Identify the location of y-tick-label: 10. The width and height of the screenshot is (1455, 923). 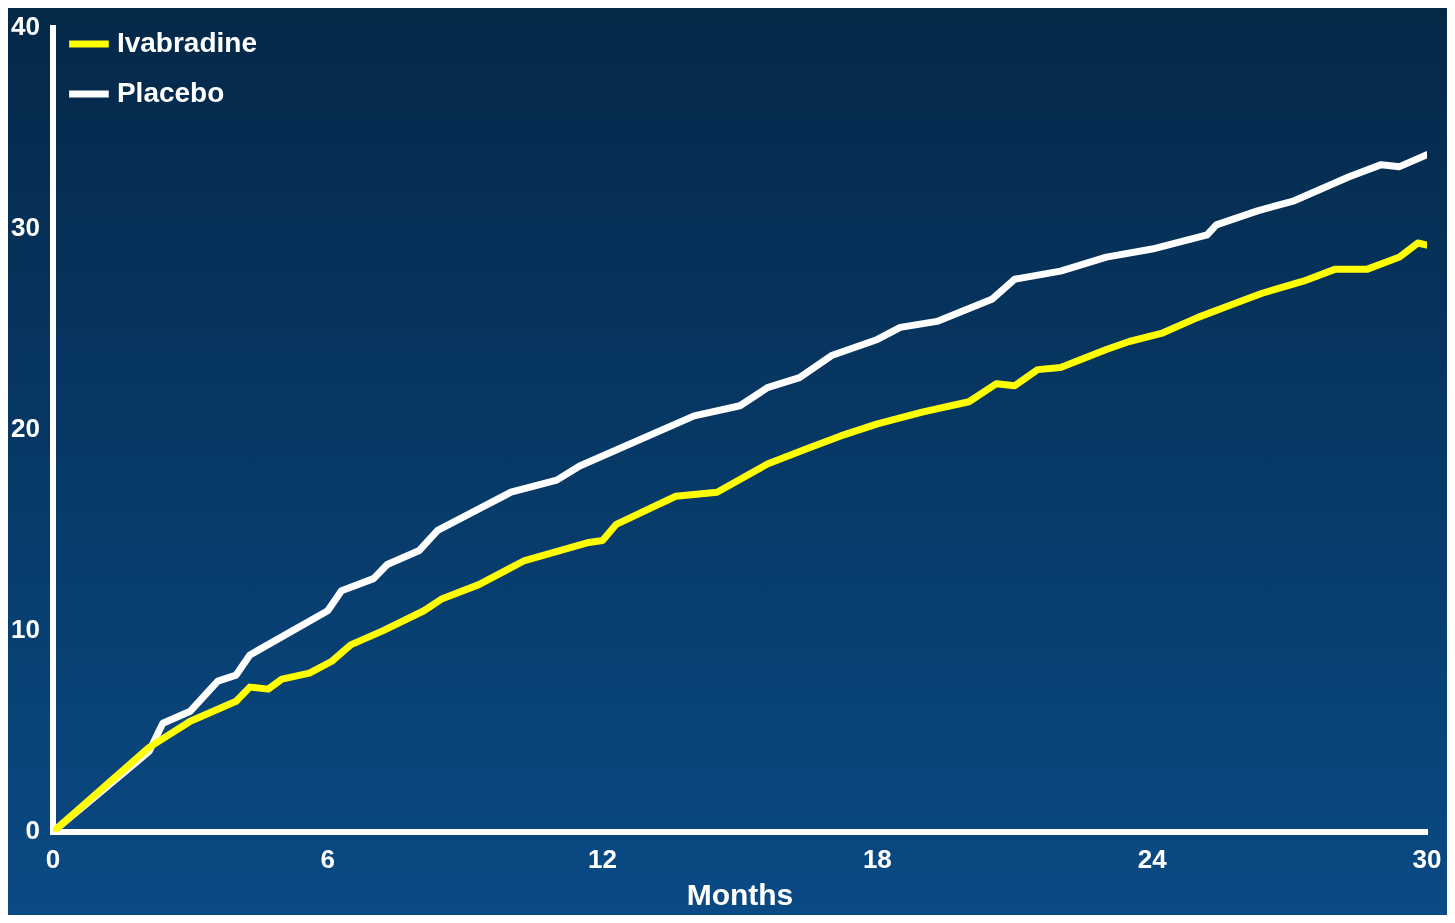
(25, 629).